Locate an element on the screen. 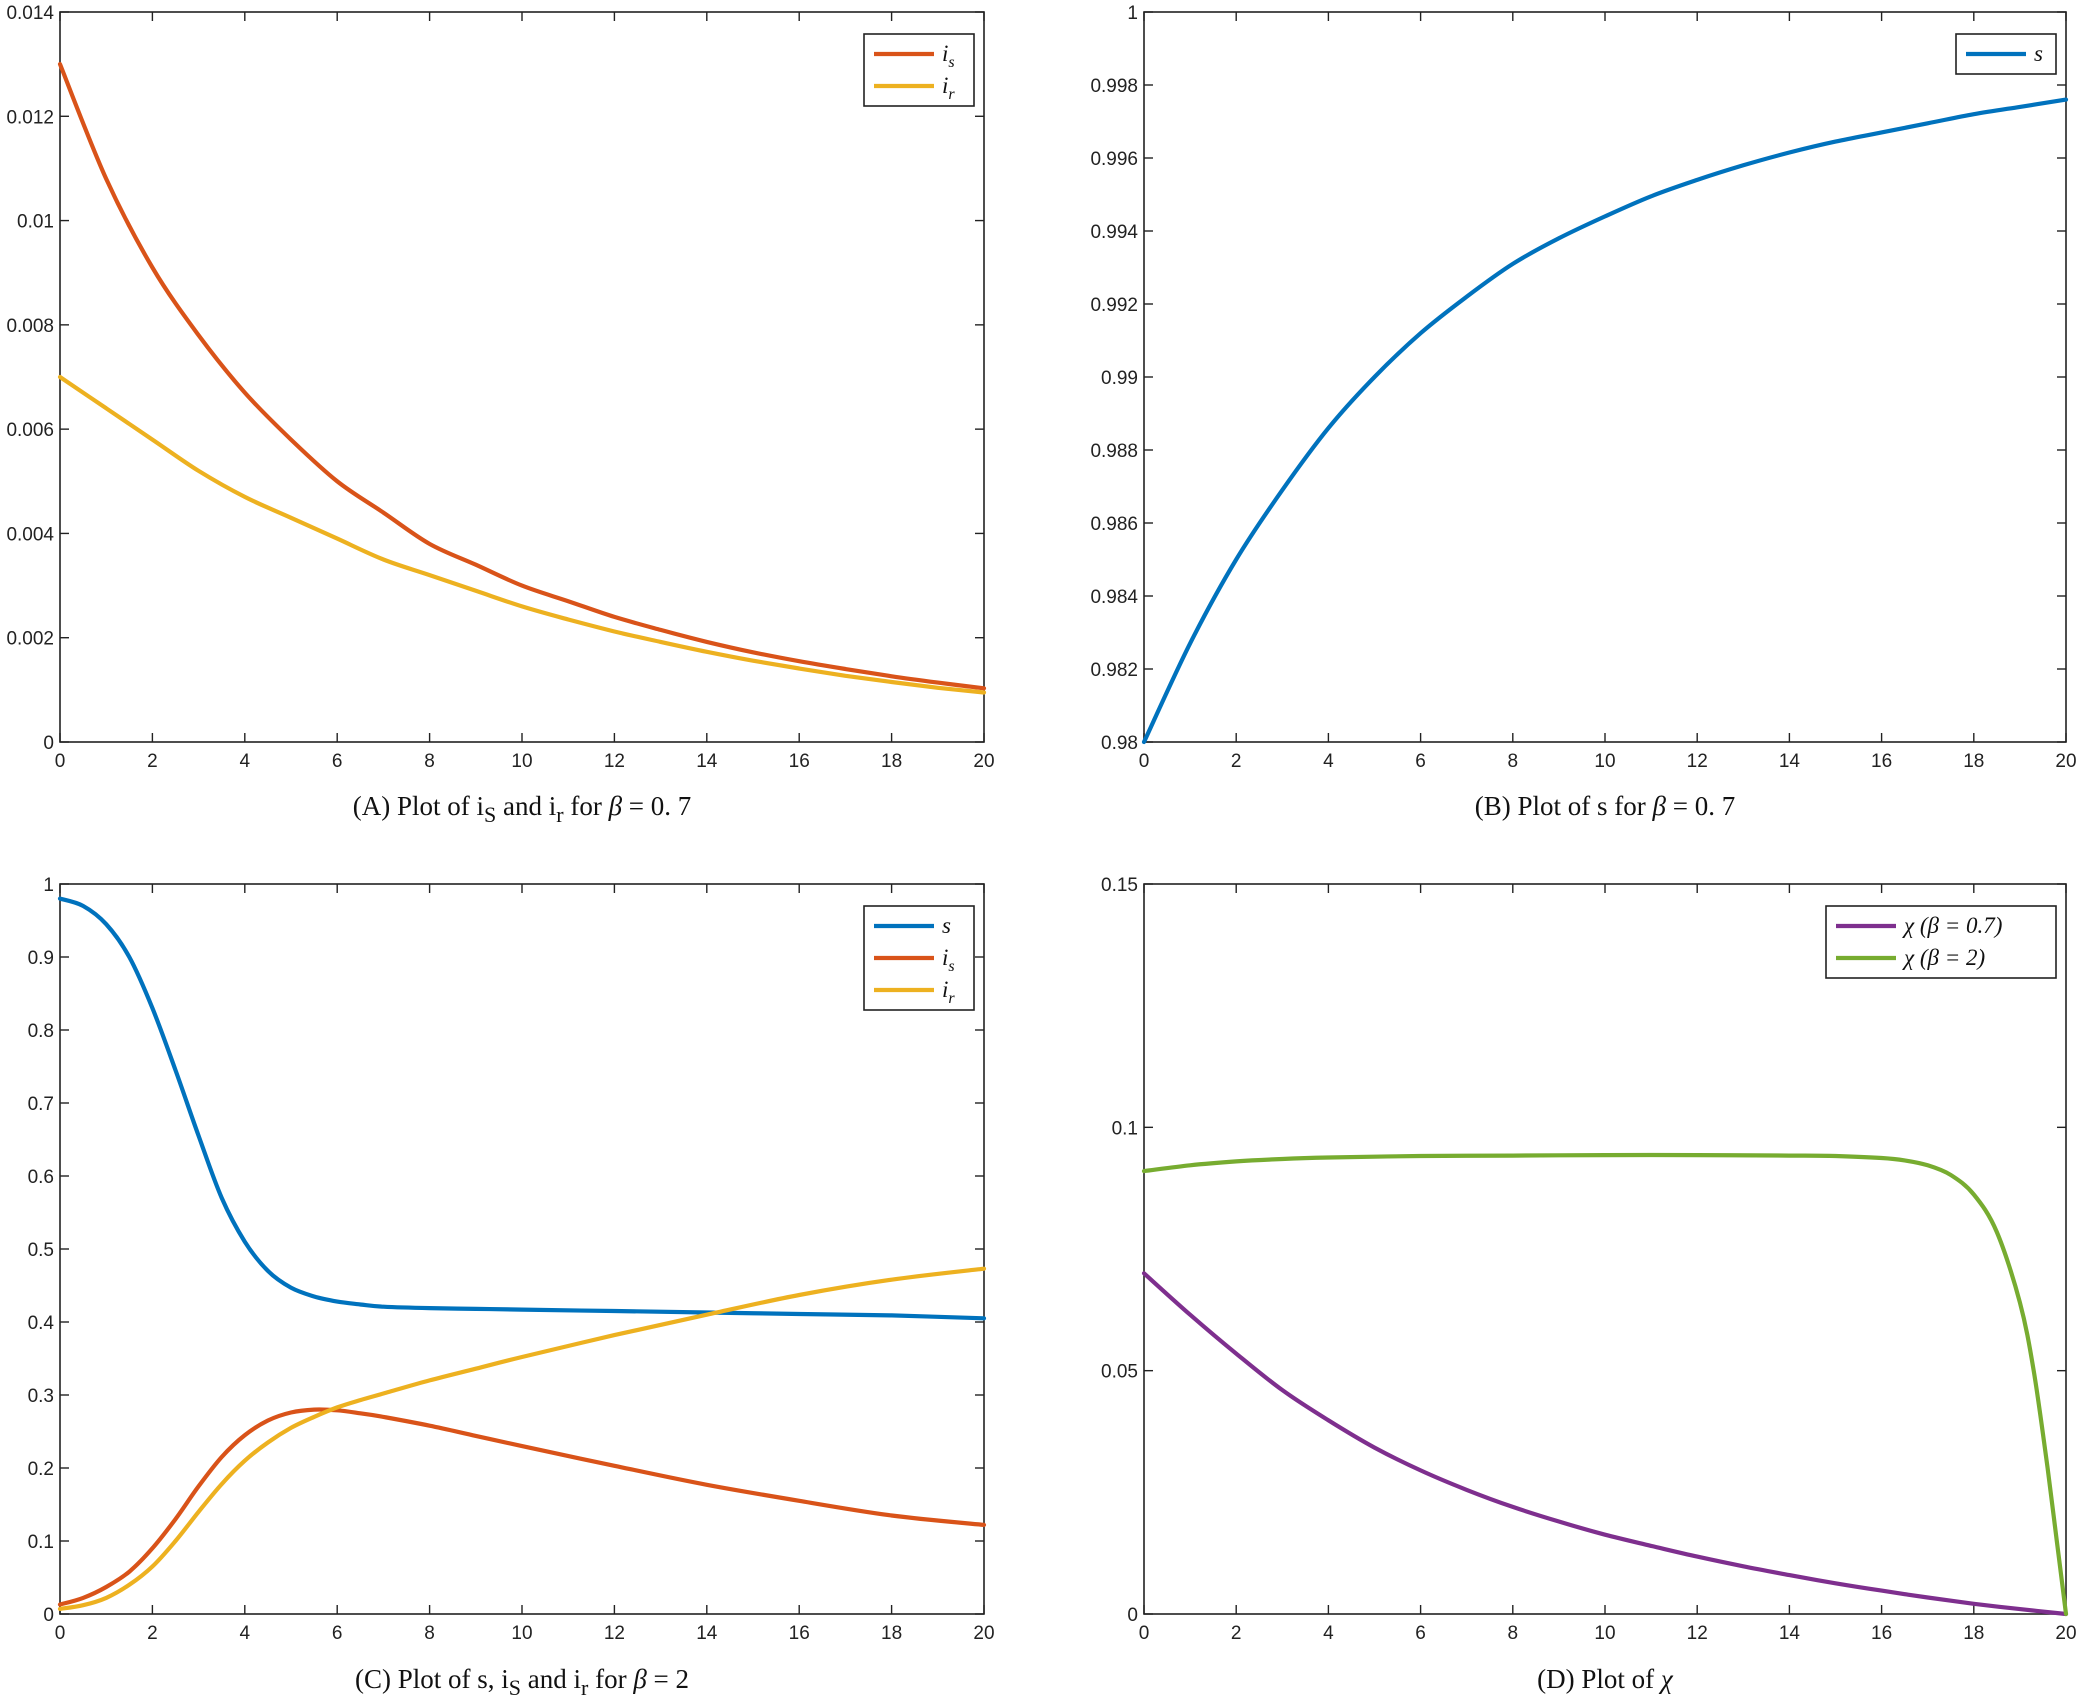  y-tick-label: 0.012 is located at coordinates (30, 117).